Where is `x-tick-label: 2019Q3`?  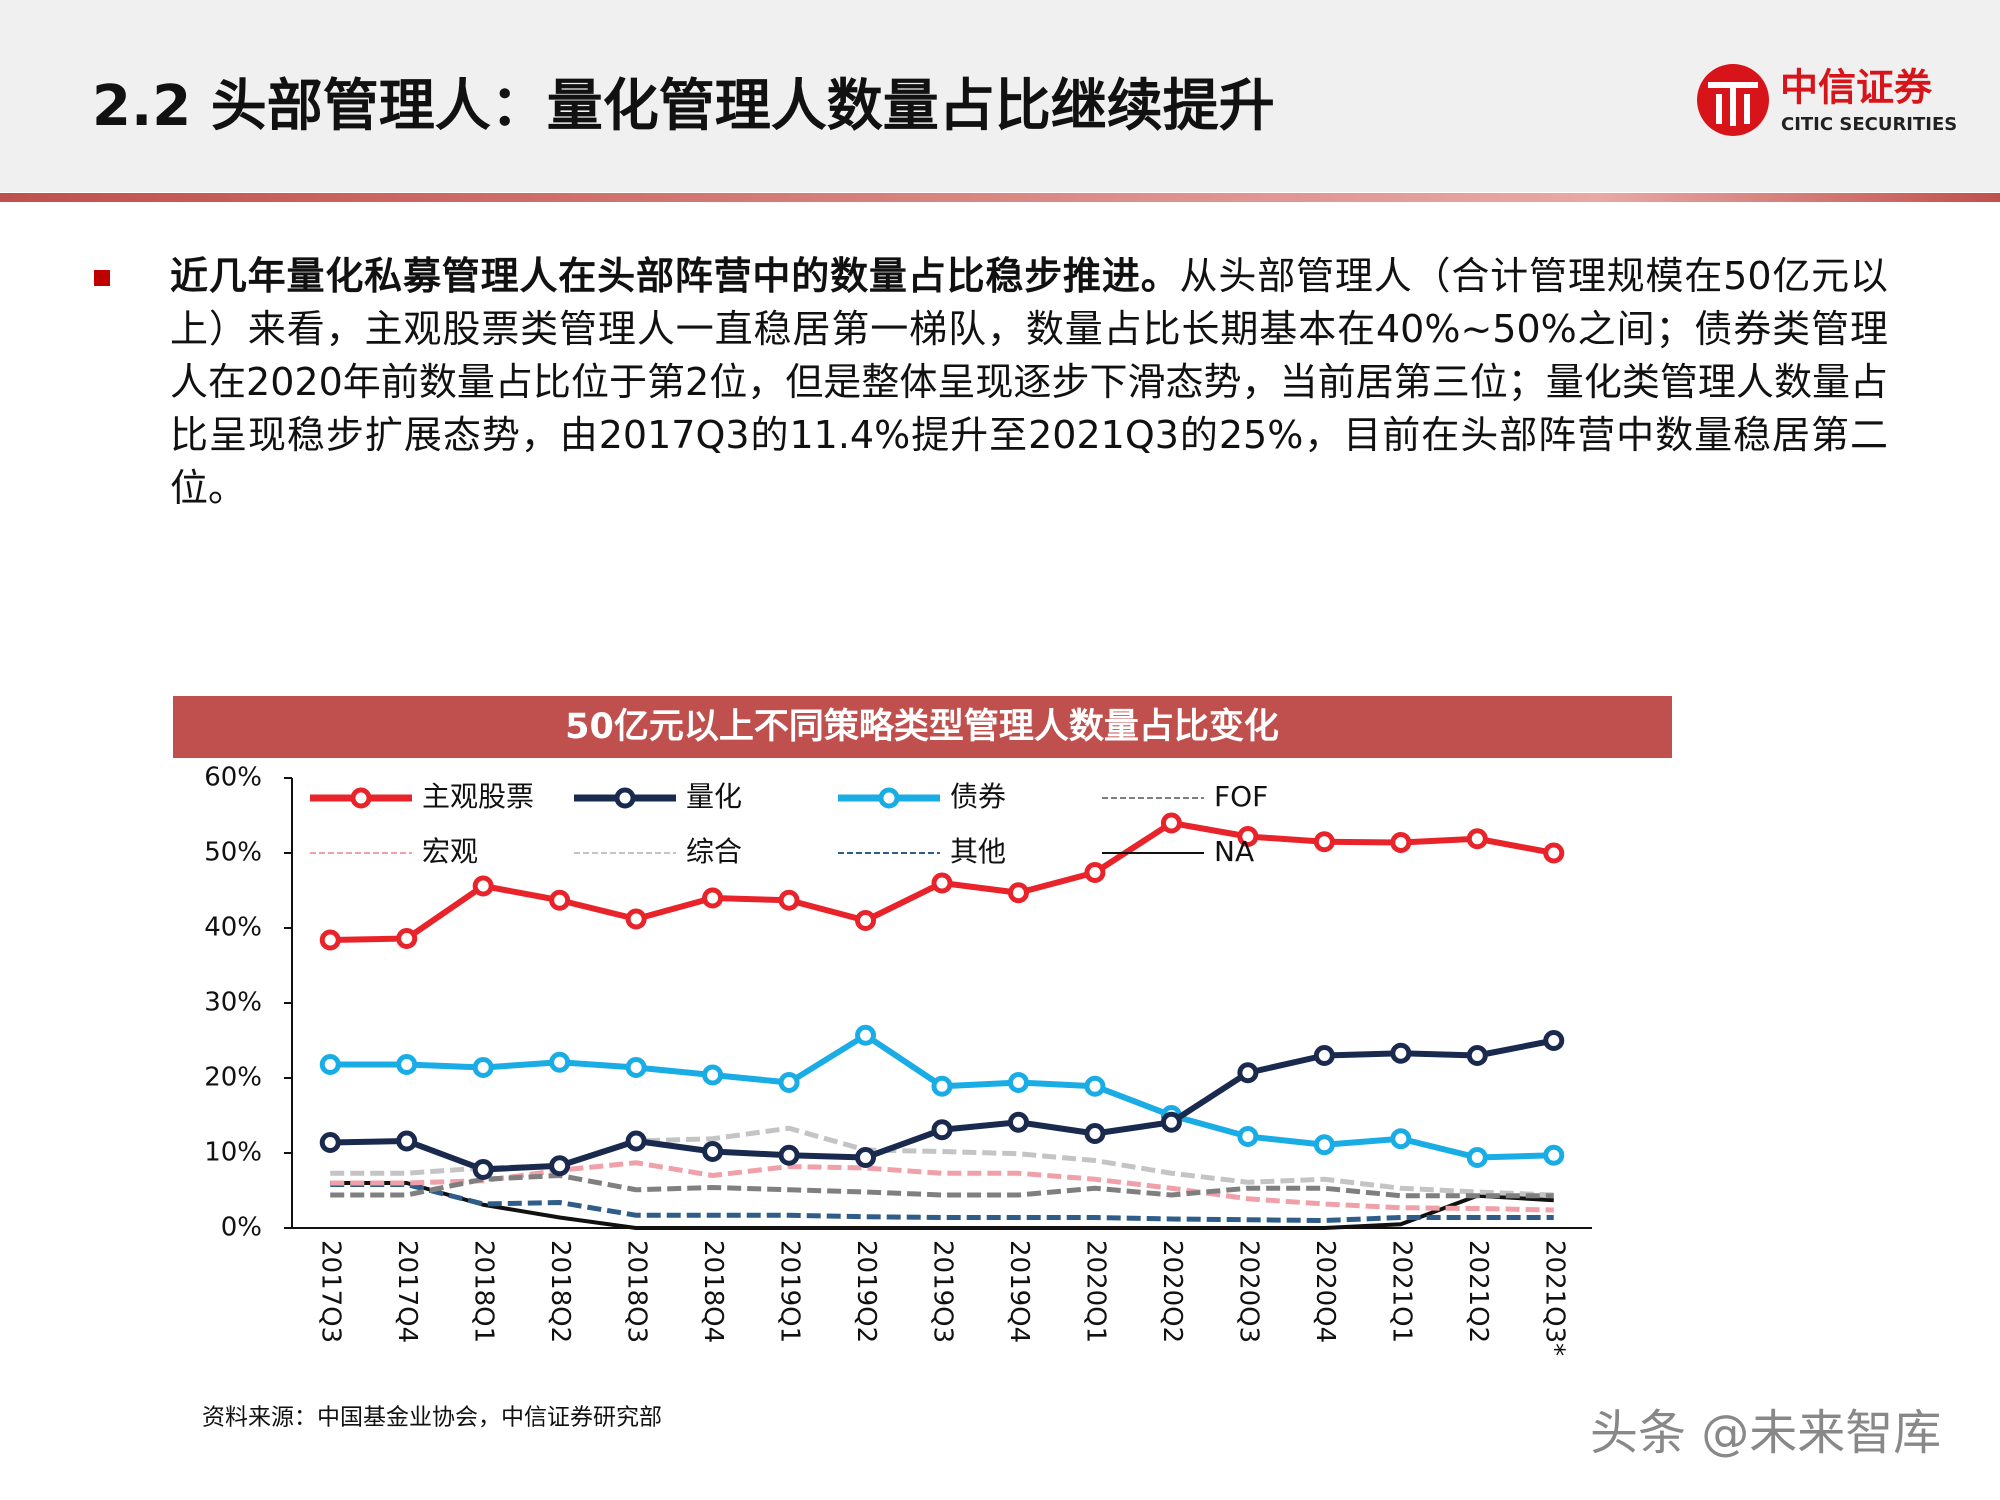 x-tick-label: 2019Q3 is located at coordinates (943, 1291).